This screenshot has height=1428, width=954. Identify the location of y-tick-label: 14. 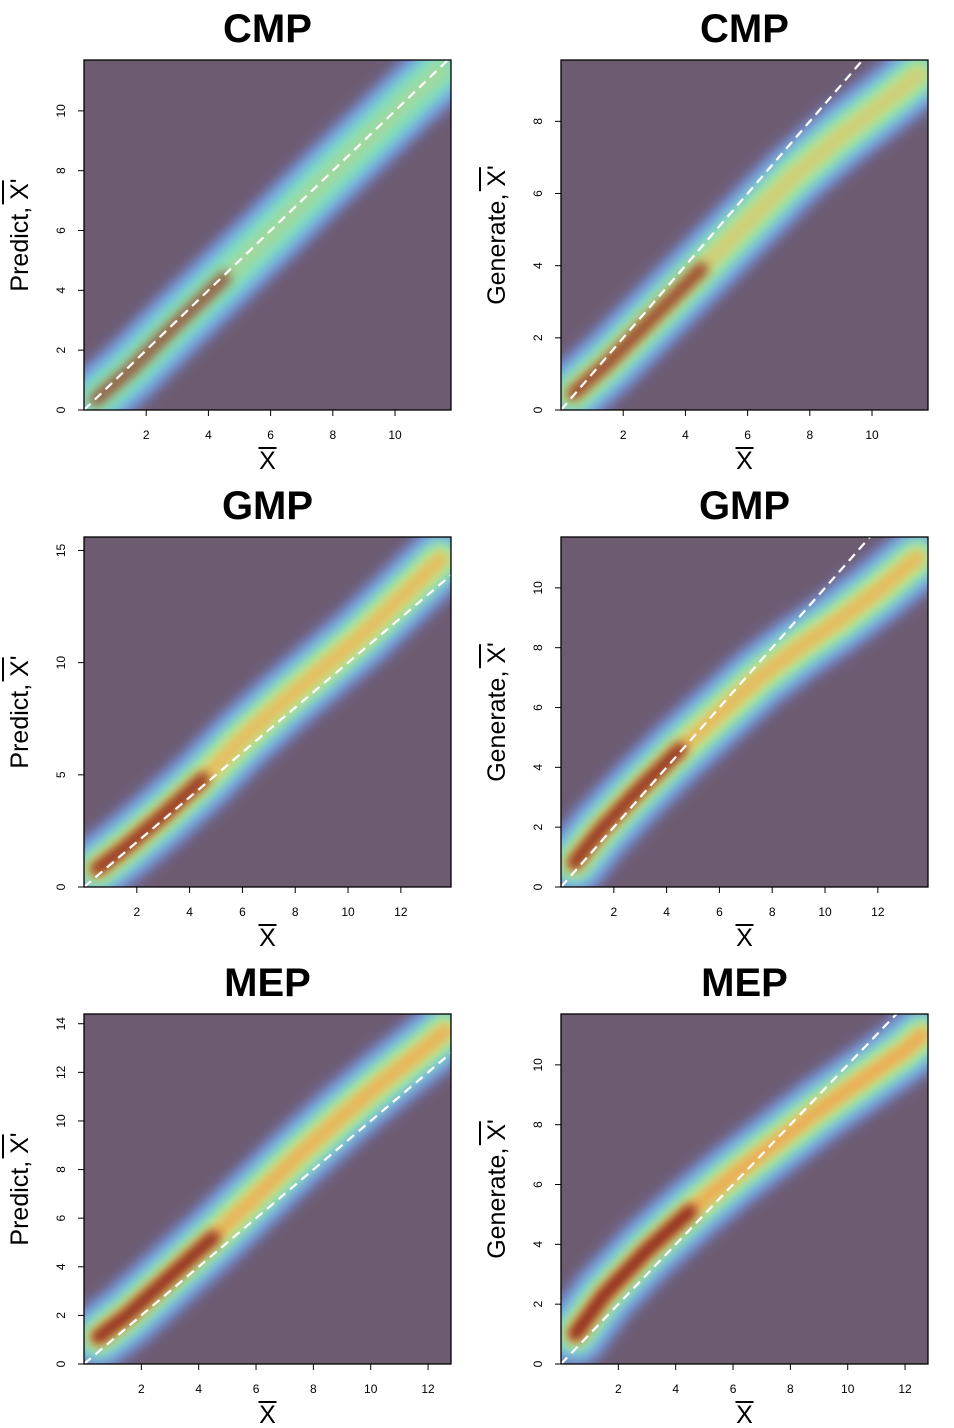
(61, 1024).